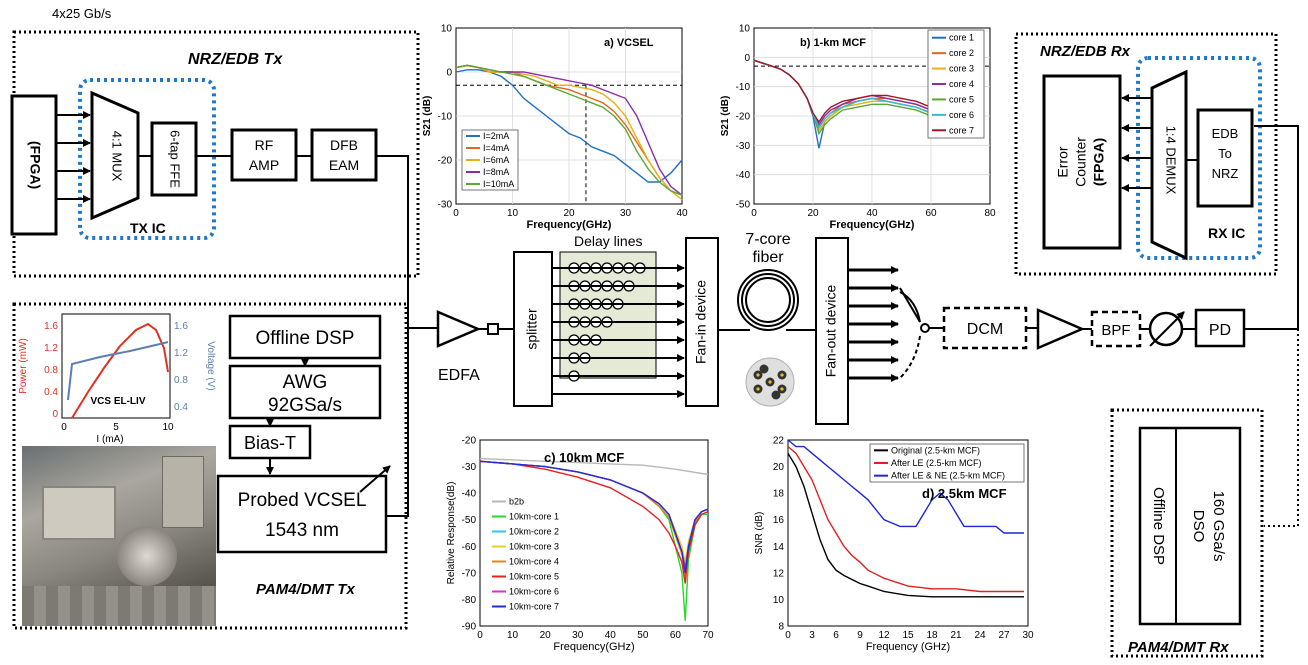  Describe the element at coordinates (534, 577) in the screenshot. I see `legend-entry: 10km-core 5` at that location.